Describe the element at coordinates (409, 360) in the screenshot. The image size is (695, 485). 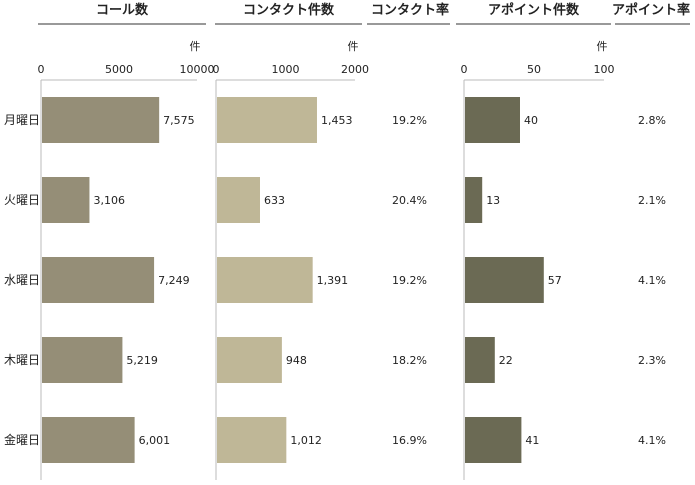
I see `rate-value: 18.2%` at that location.